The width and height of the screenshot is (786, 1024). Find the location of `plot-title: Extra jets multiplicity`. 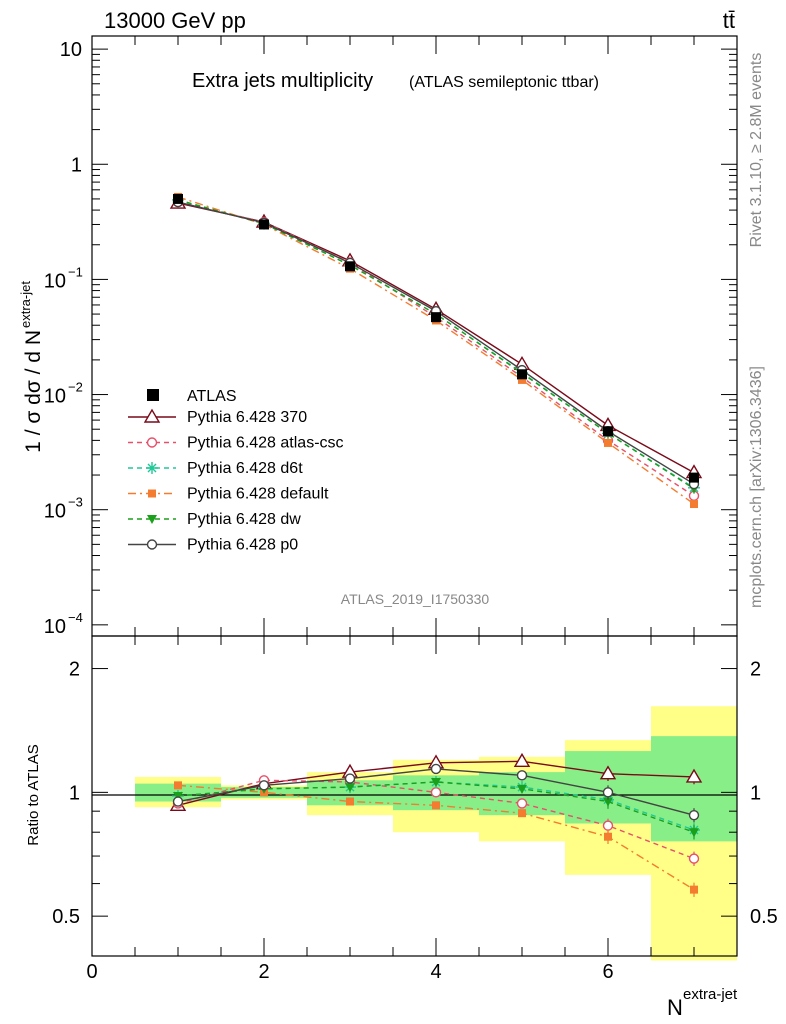

plot-title: Extra jets multiplicity is located at coordinates (282, 81).